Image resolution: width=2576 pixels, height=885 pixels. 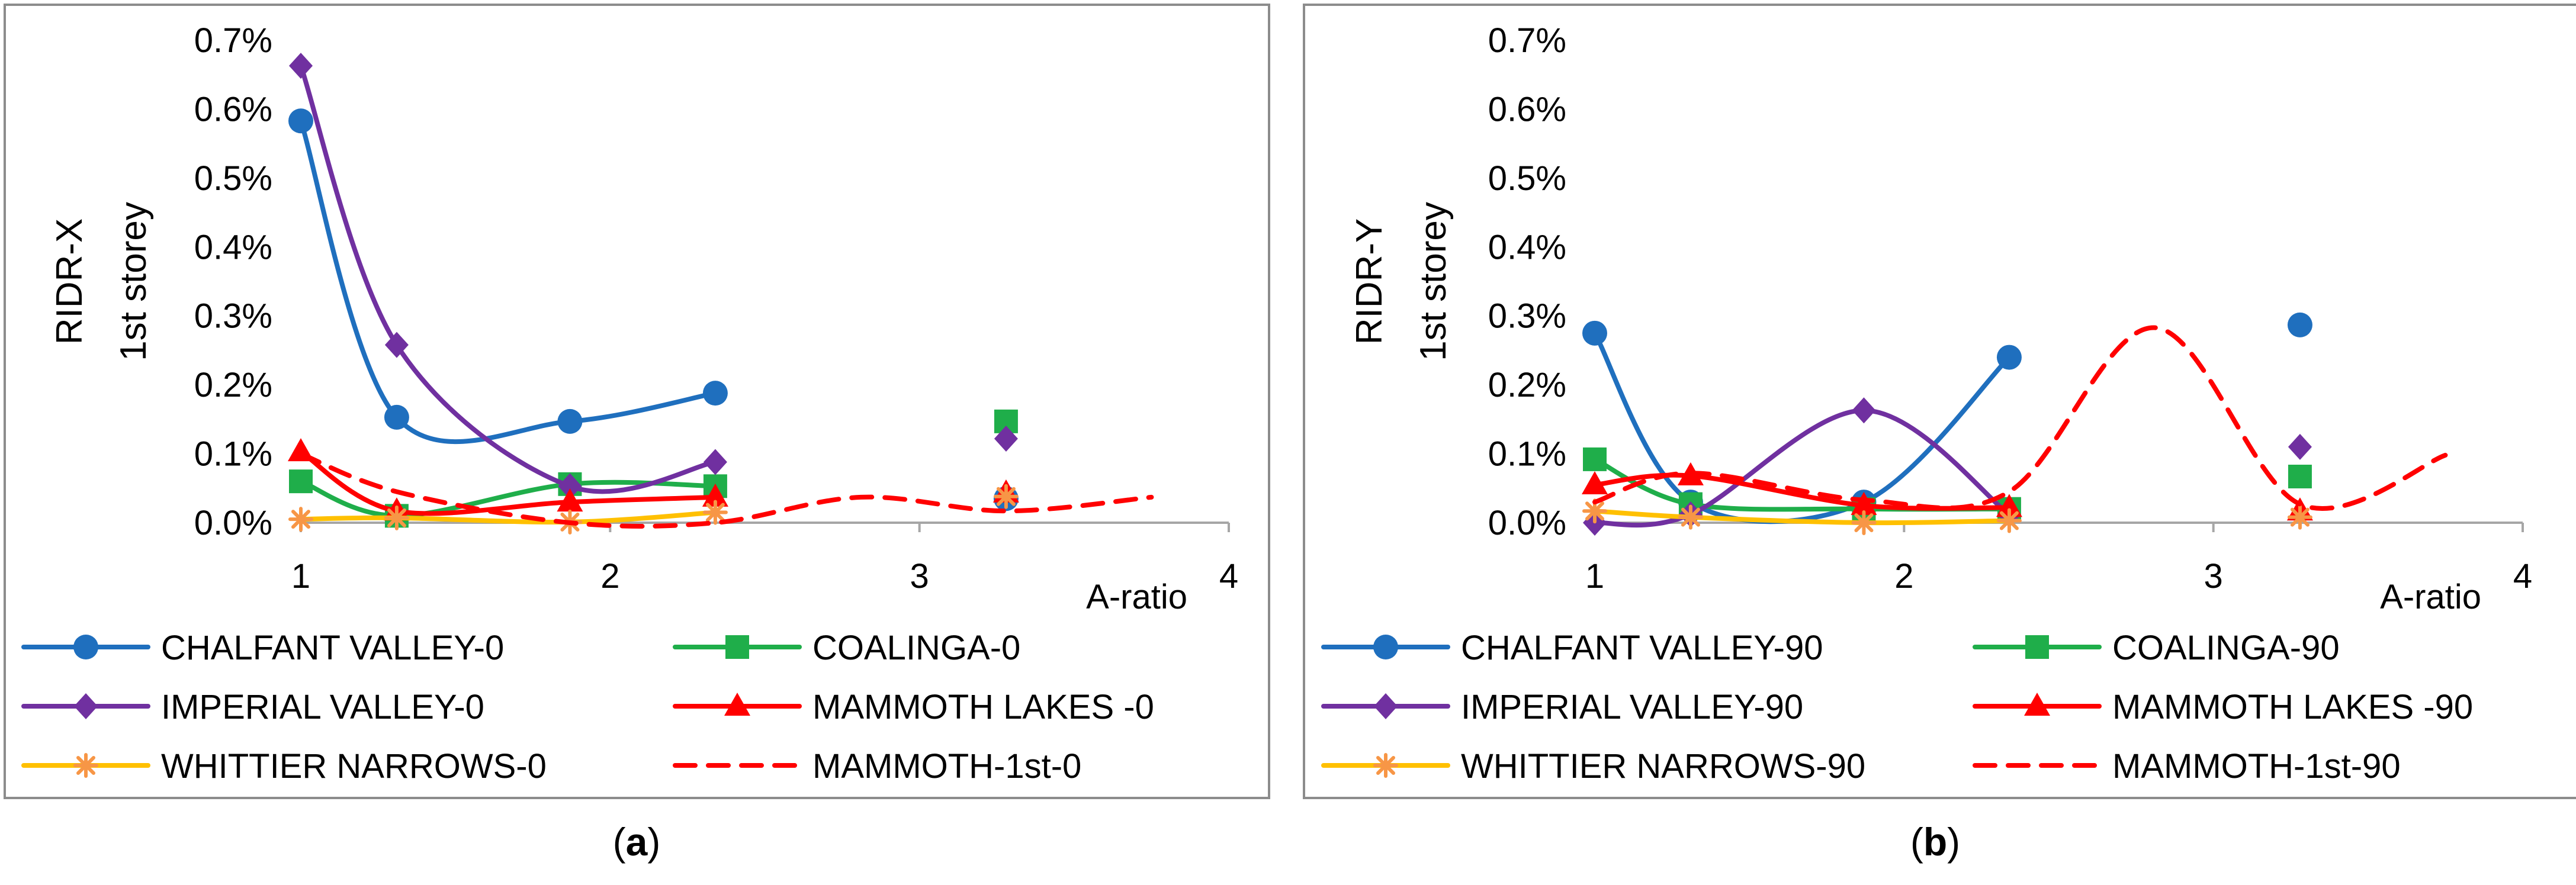 I want to click on panel-caption: (b), so click(x=1935, y=842).